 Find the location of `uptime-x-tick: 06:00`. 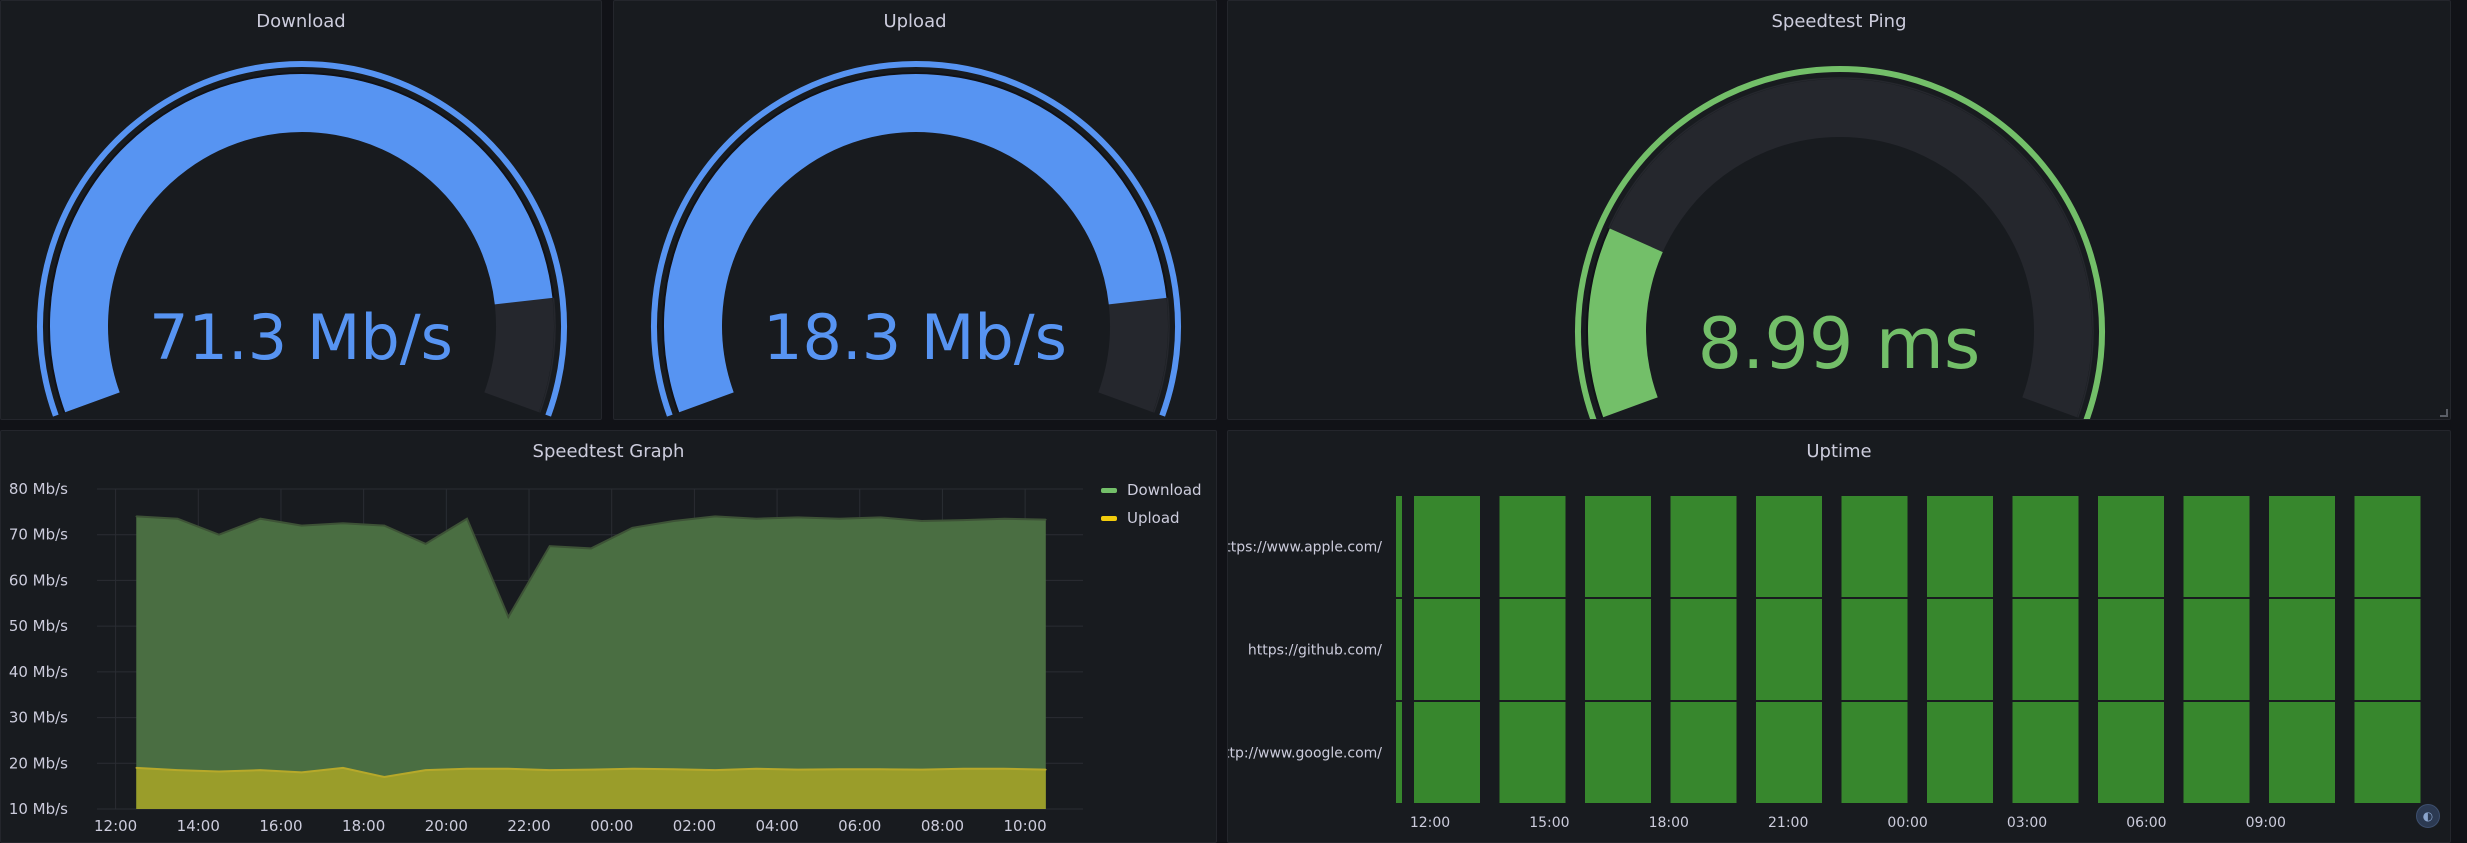

uptime-x-tick: 06:00 is located at coordinates (2146, 823).